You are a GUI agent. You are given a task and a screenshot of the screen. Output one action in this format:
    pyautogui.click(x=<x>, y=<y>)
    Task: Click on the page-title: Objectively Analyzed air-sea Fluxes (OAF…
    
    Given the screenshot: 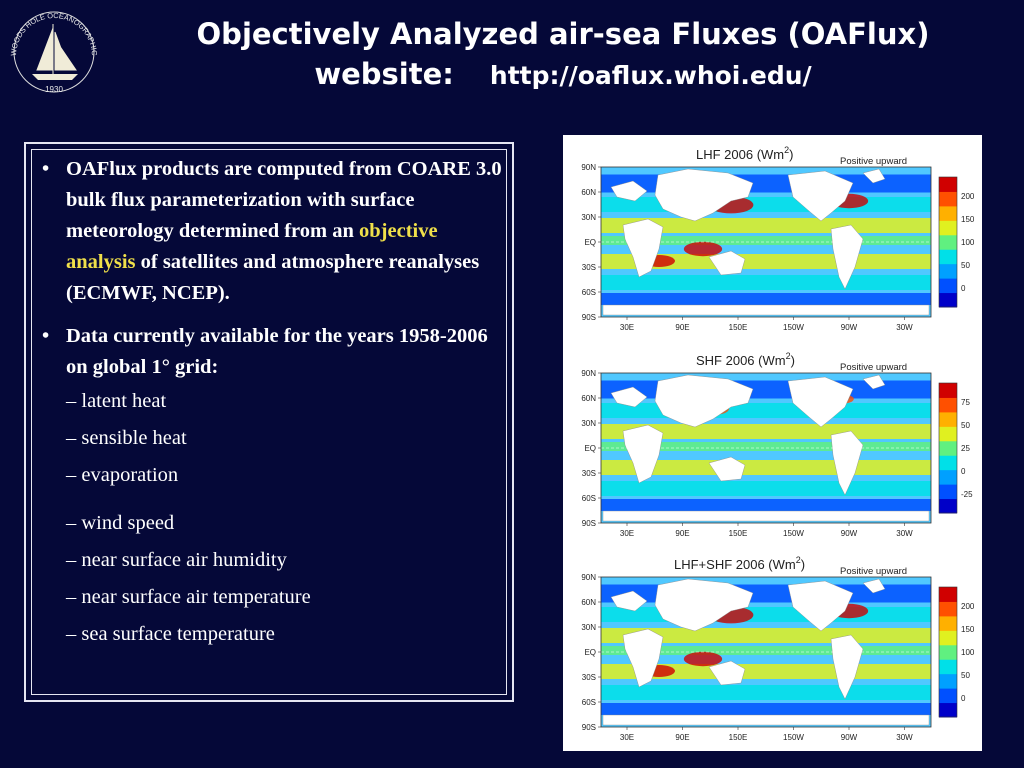 What is the action you would take?
    pyautogui.click(x=563, y=55)
    